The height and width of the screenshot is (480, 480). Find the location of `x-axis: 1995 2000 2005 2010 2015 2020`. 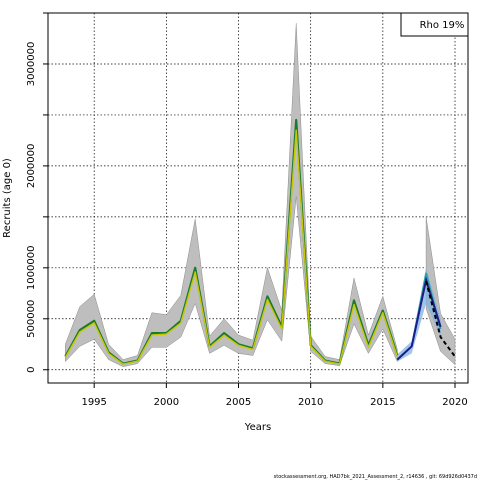

x-axis: 1995 2000 2005 2010 2015 2020 is located at coordinates (274, 395).